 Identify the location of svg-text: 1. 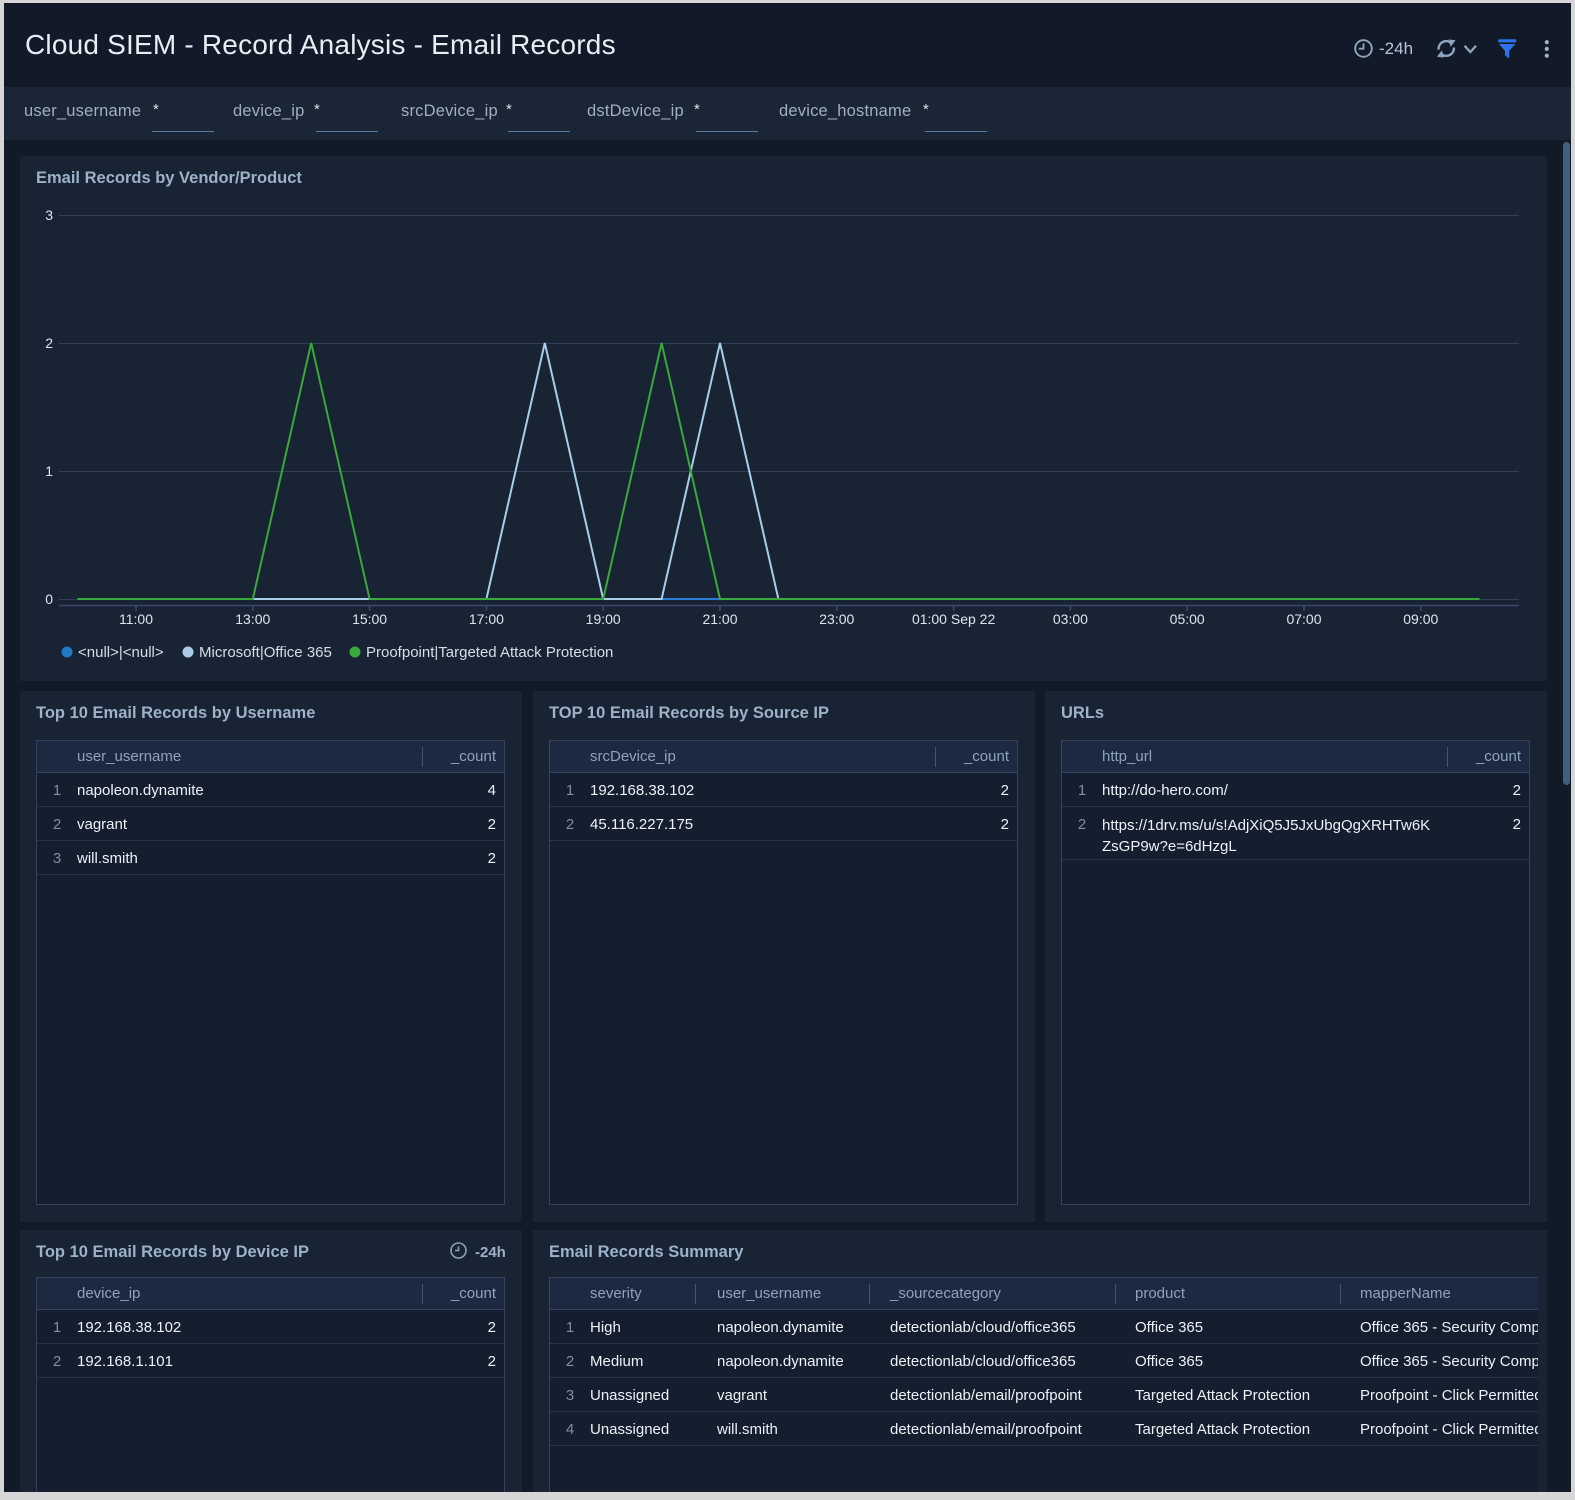
(49, 471).